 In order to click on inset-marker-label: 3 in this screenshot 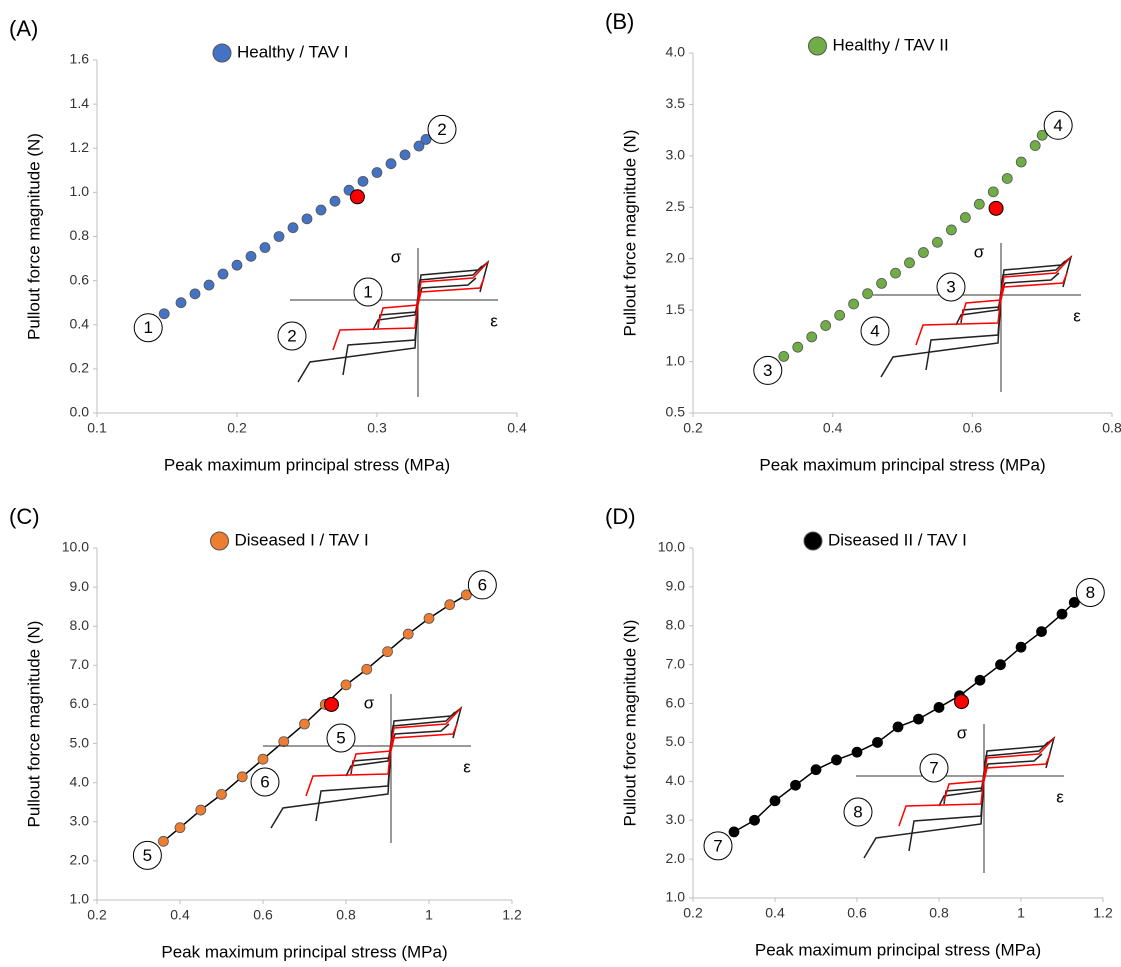, I will do `click(950, 286)`.